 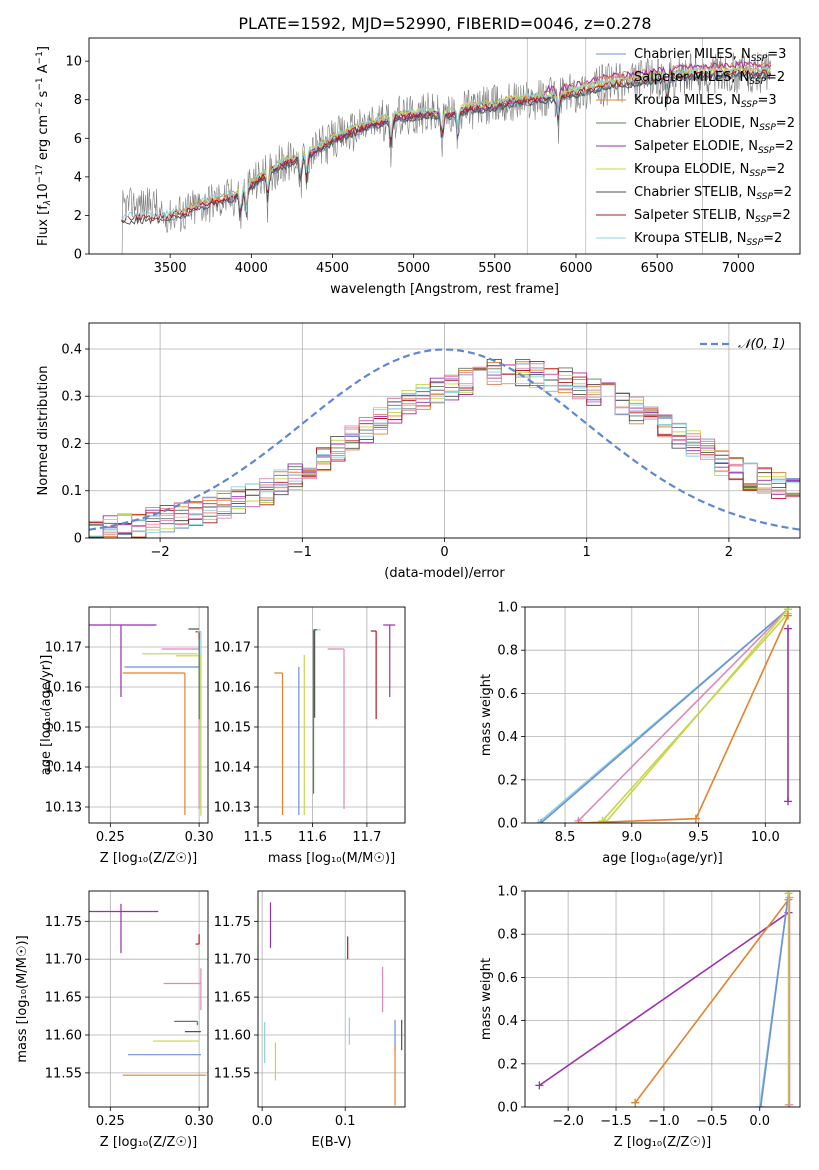 What do you see at coordinates (43, 225) in the screenshot?
I see `y-axis-label-part: Flux [f` at bounding box center [43, 225].